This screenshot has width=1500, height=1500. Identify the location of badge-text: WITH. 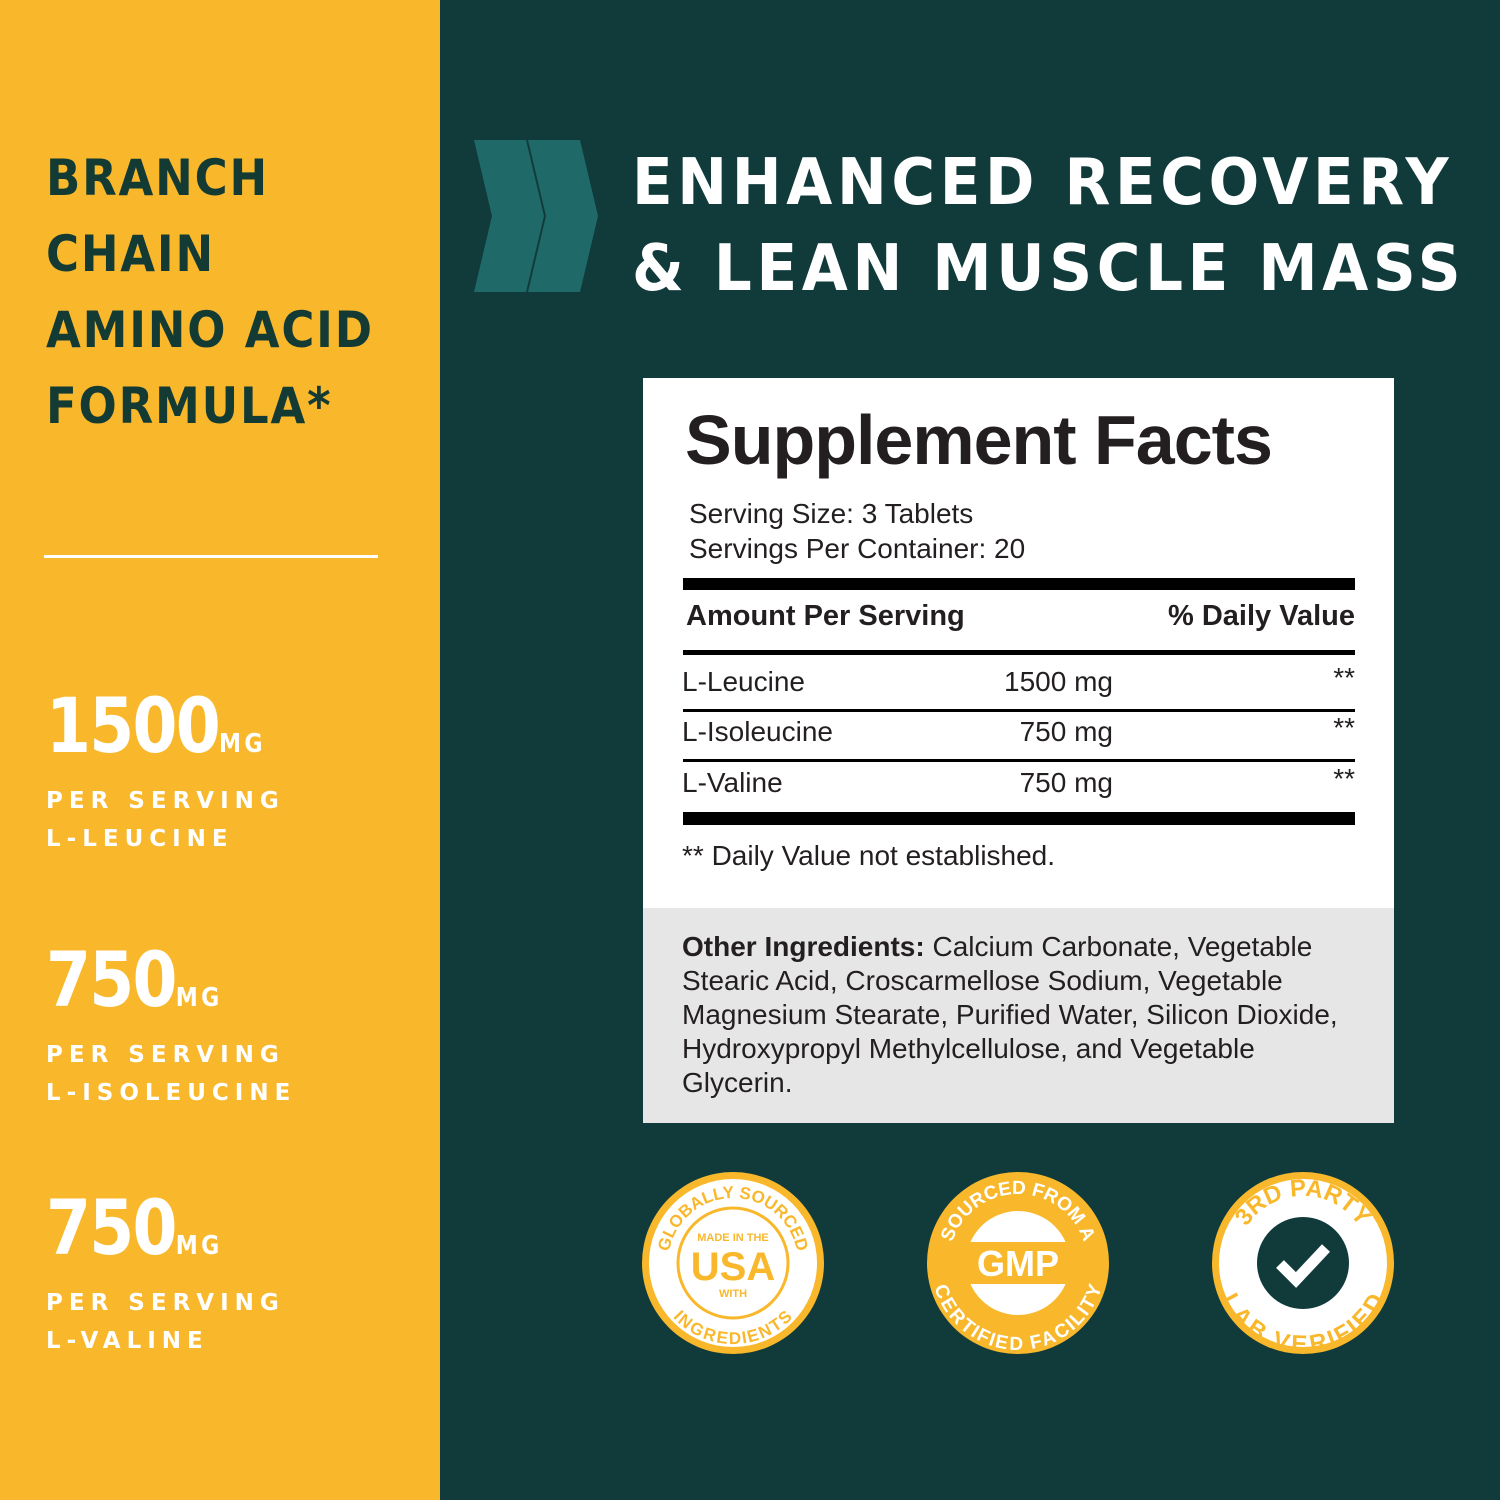
(733, 1294).